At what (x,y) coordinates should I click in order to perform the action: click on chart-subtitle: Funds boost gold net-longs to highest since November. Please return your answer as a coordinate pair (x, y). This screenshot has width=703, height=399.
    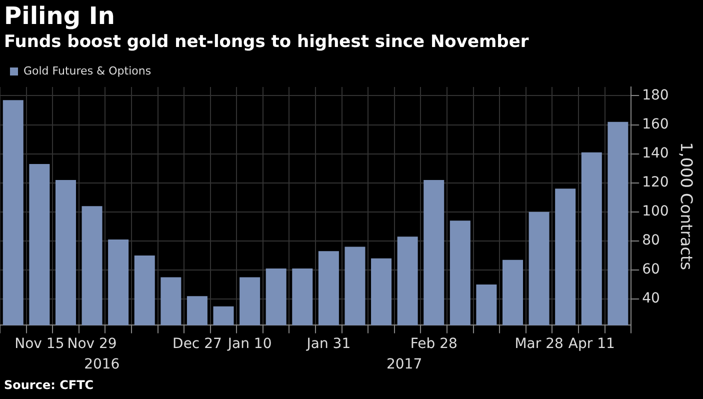
    Looking at the image, I should click on (266, 42).